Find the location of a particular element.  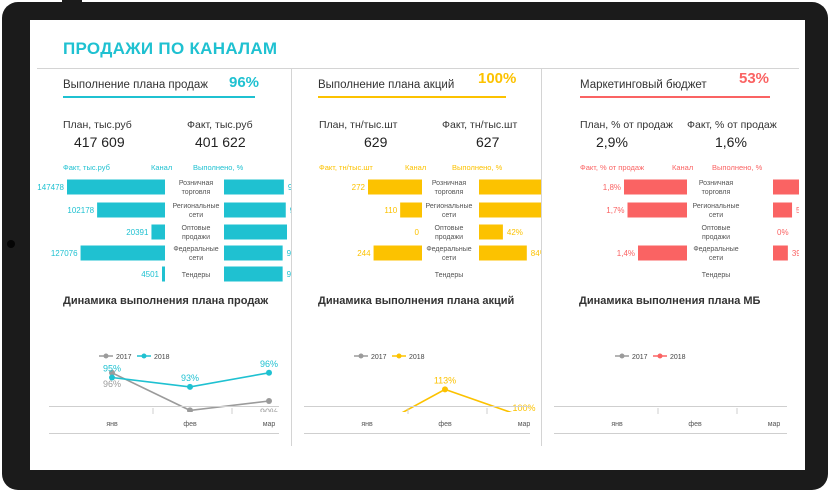

sales-month-axis: янв фев мар is located at coordinates (190, 418).